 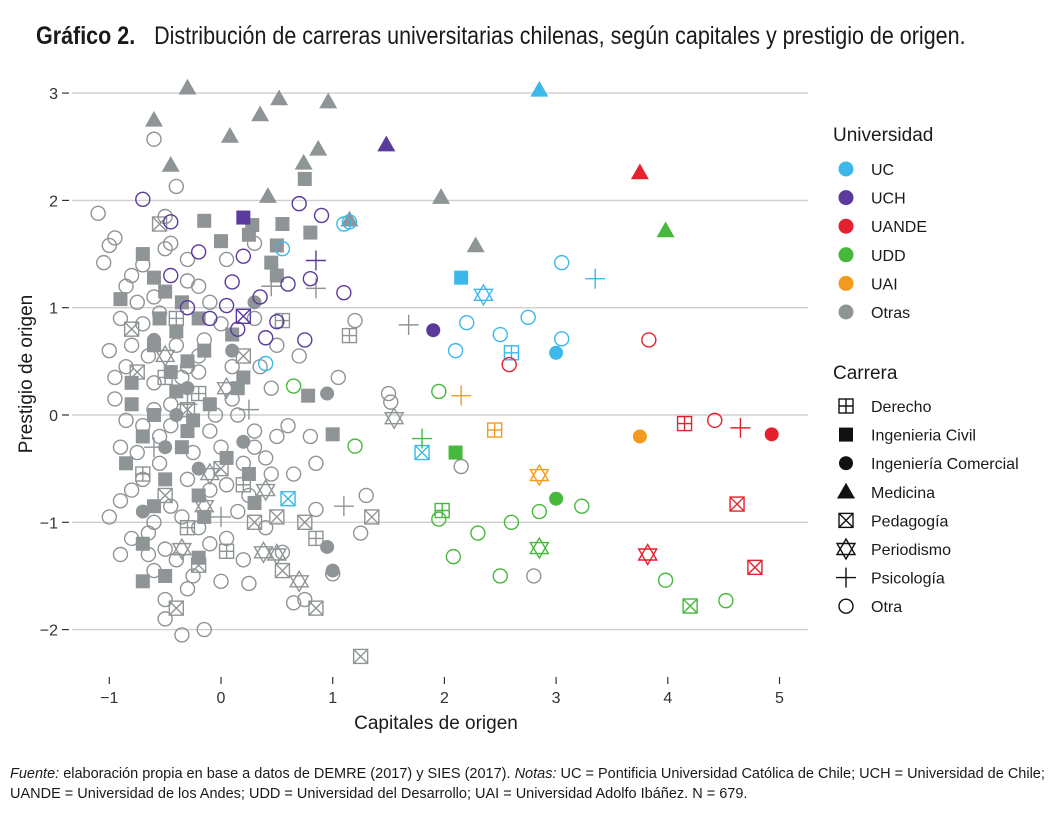 I want to click on y-axis-label: Prestigio de origen, so click(x=26, y=374).